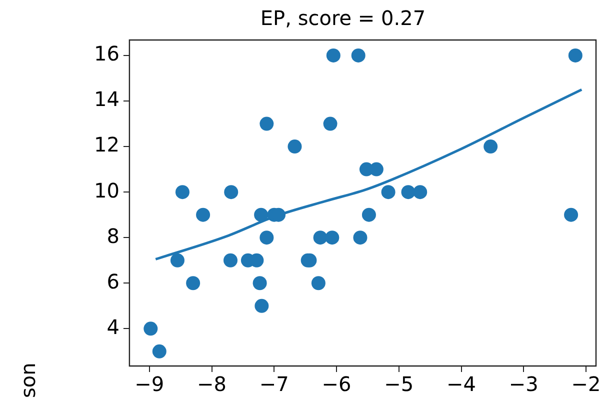 Image resolution: width=608 pixels, height=400 pixels. Describe the element at coordinates (149, 384) in the screenshot. I see `x-tick-label: −9` at that location.